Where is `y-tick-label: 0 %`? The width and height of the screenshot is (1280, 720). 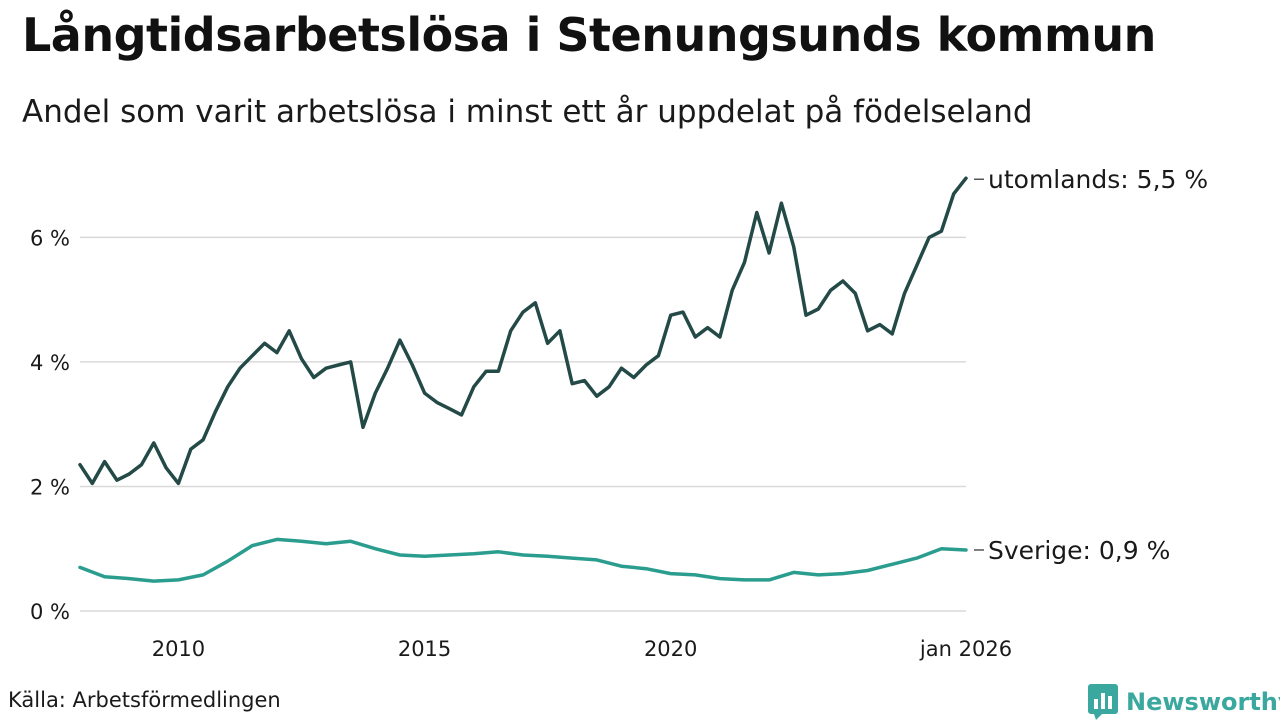
y-tick-label: 0 % is located at coordinates (50, 612).